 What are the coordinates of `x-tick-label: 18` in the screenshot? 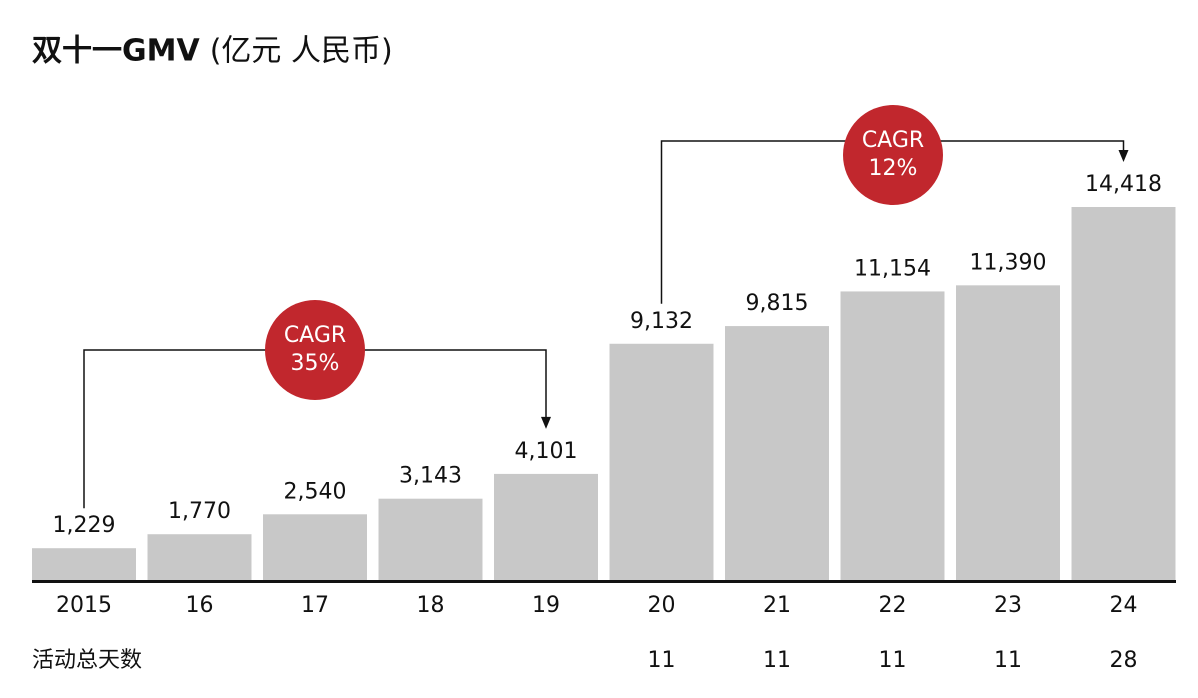 It's located at (431, 605).